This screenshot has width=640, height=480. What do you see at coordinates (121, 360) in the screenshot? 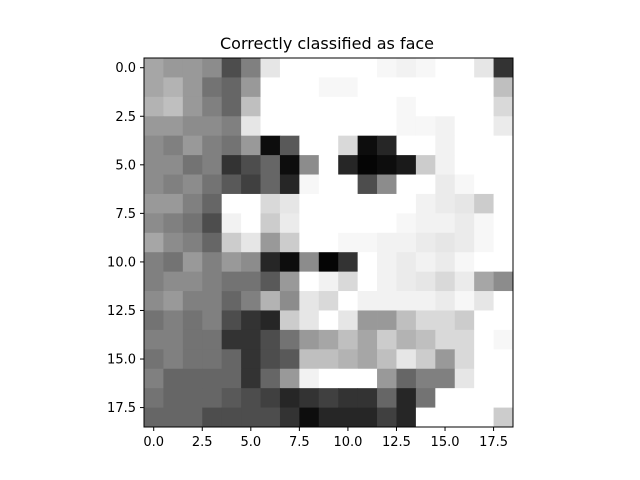
I see `y-tick-label: 15.0` at bounding box center [121, 360].